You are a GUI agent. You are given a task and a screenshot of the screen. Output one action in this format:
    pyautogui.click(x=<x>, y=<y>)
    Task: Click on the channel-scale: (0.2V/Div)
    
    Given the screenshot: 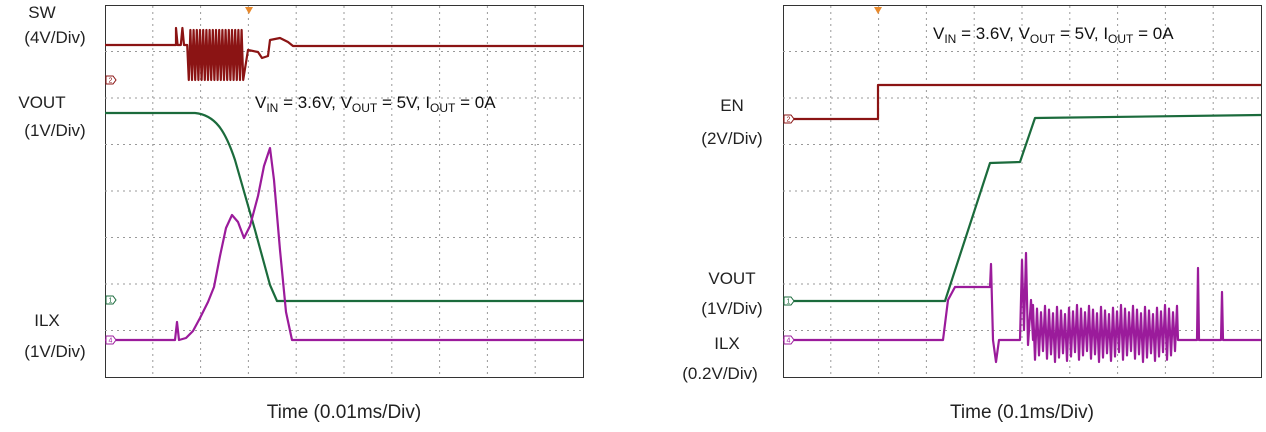 What is the action you would take?
    pyautogui.click(x=720, y=373)
    